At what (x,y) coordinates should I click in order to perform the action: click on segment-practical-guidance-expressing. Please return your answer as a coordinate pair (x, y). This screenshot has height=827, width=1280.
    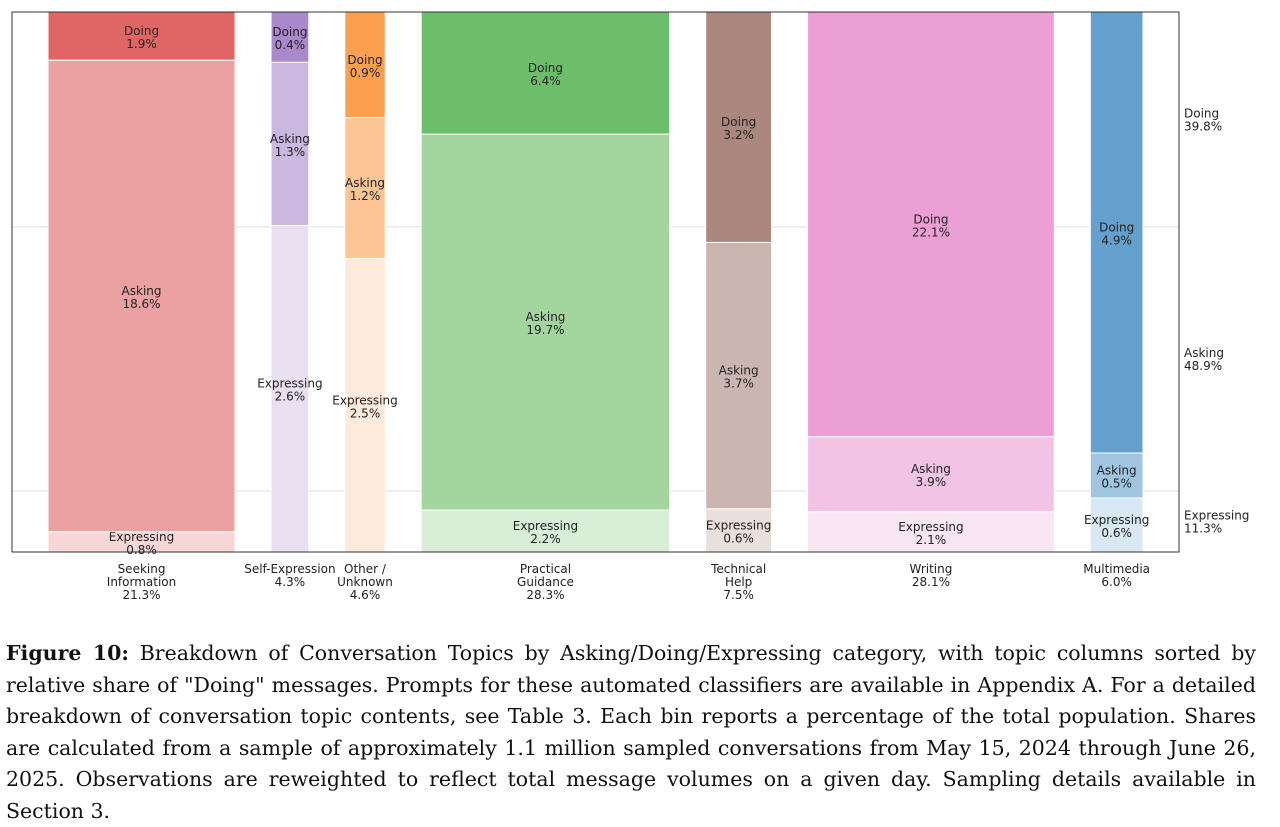
    Looking at the image, I should click on (545, 531).